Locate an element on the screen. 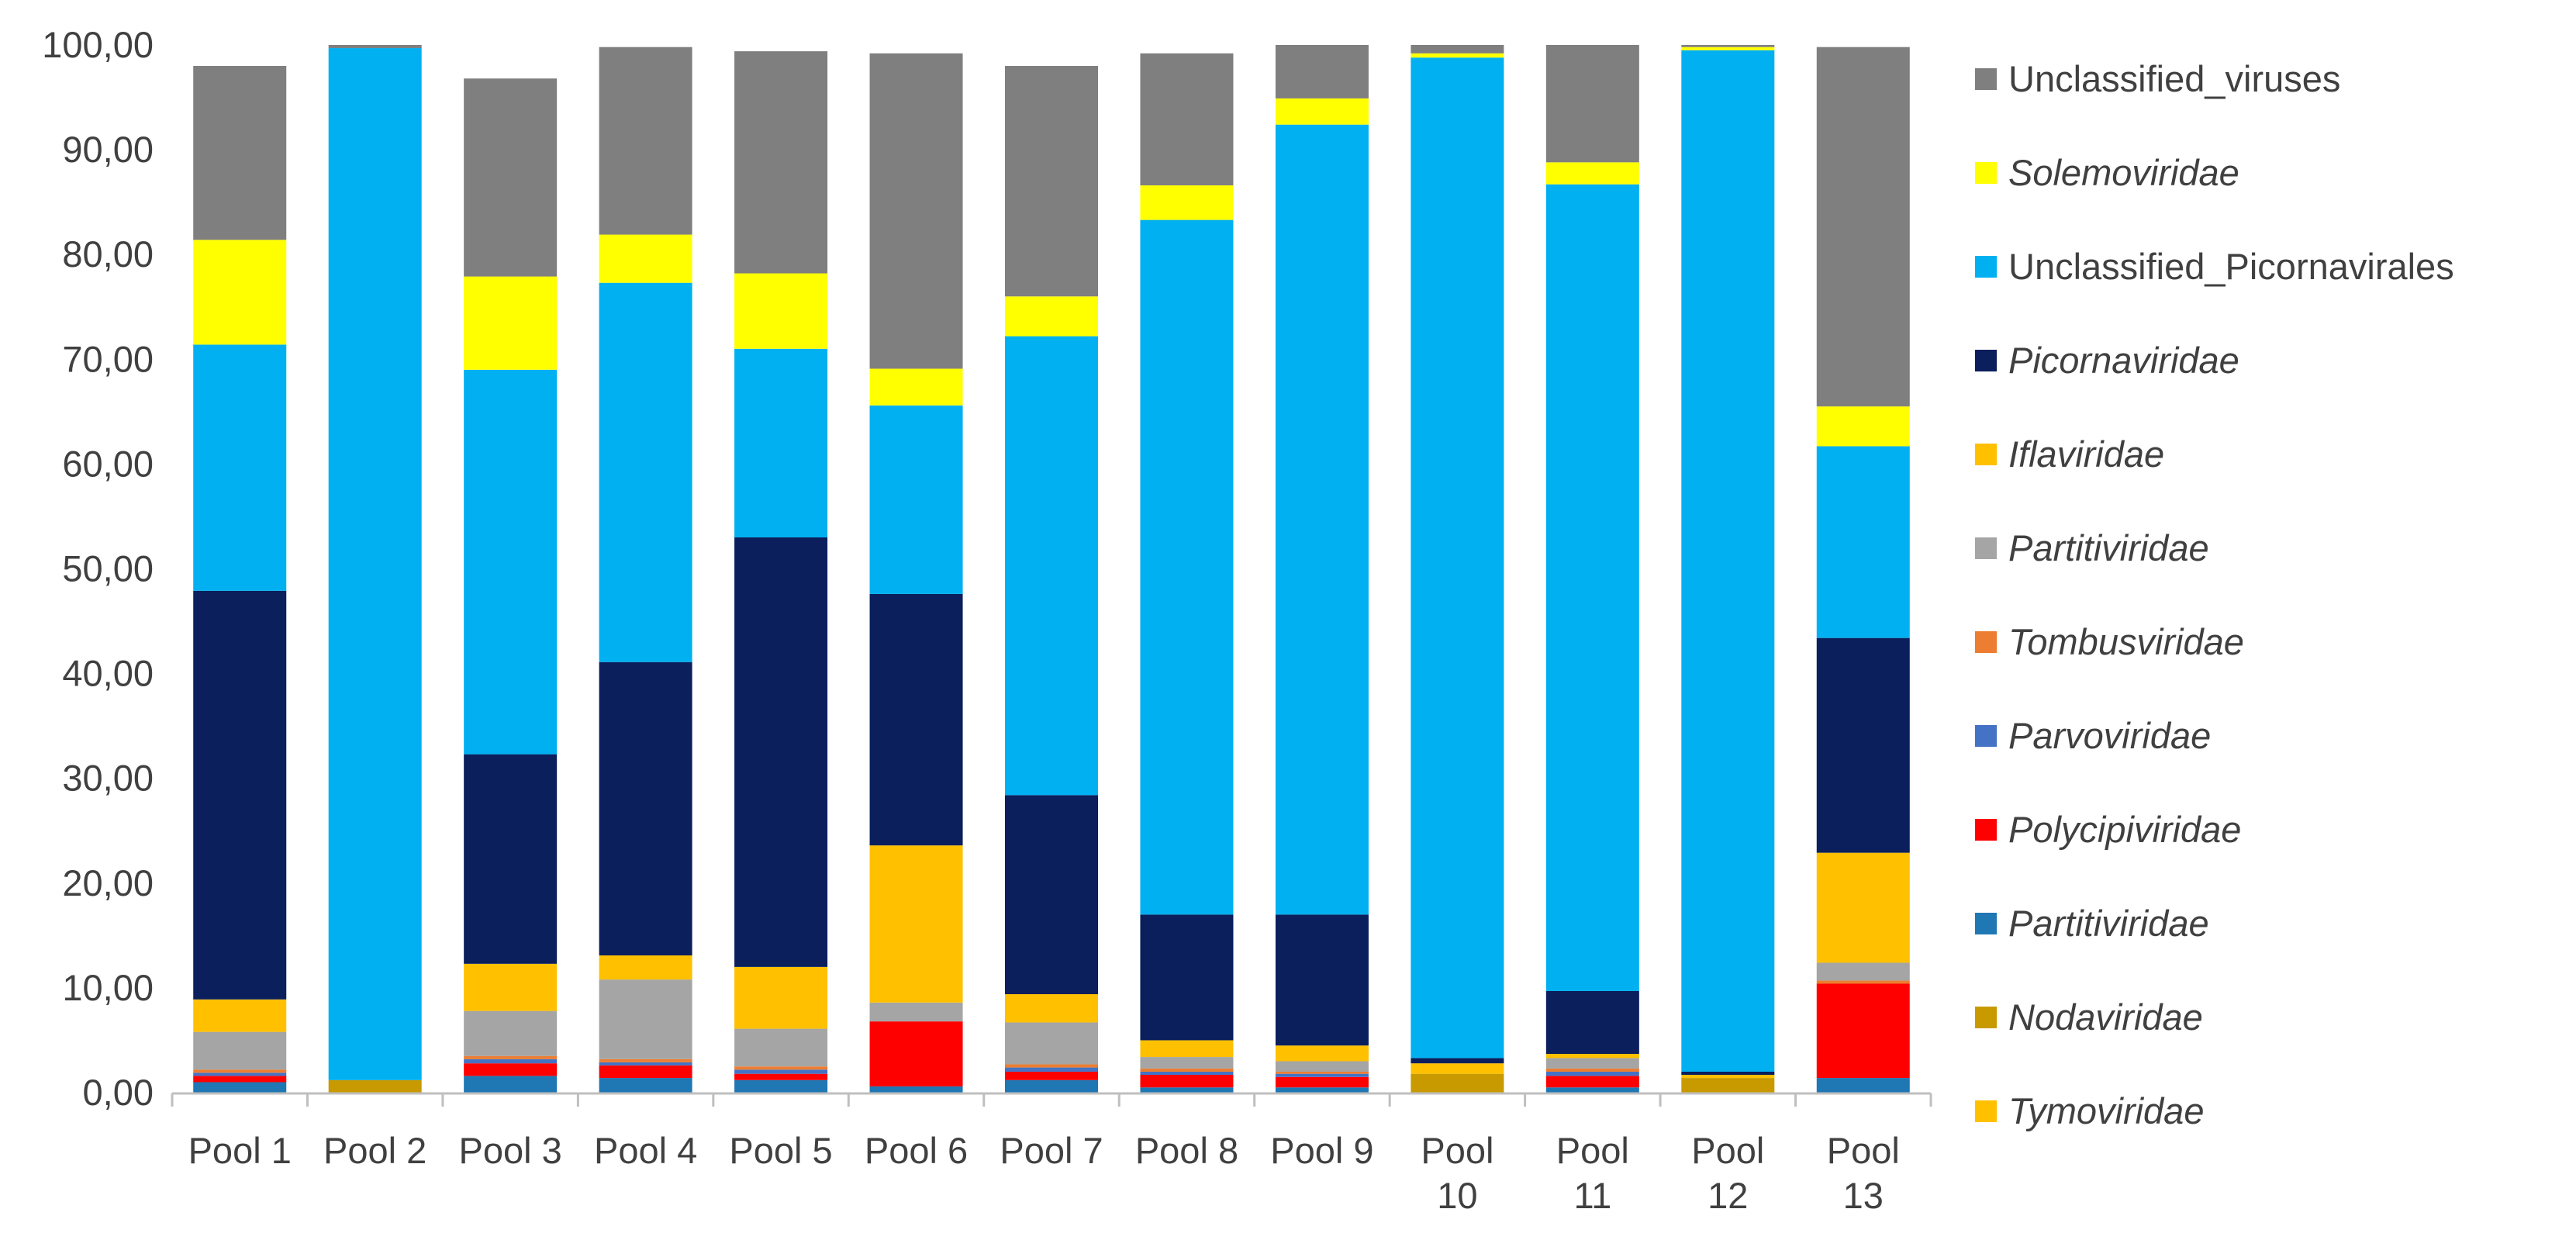 The image size is (2576, 1240). legend-label: Polycipiviridae is located at coordinates (2124, 830).